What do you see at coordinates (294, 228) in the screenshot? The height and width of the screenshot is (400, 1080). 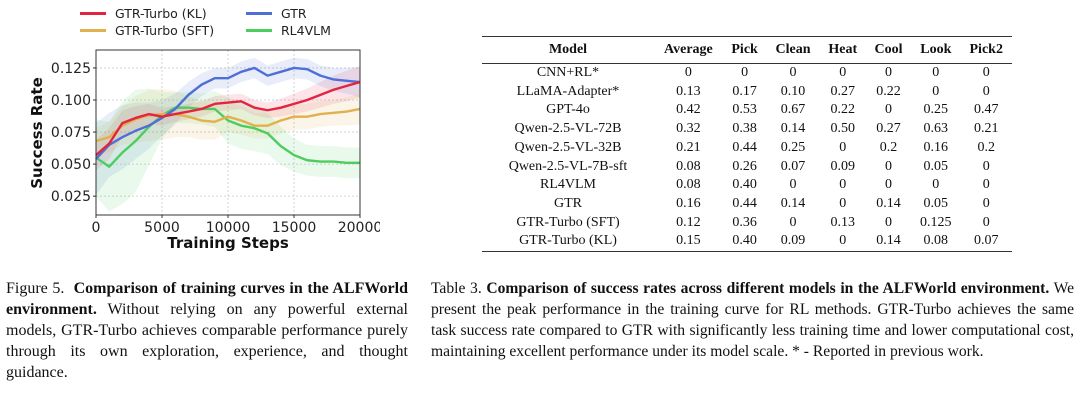 I see `x-tick-label: 15000` at bounding box center [294, 228].